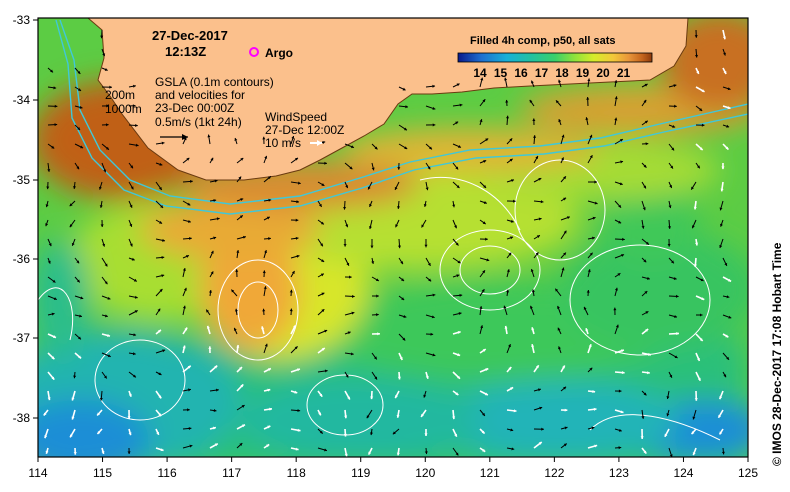 The height and width of the screenshot is (492, 790). What do you see at coordinates (37, 473) in the screenshot?
I see `x-tick-label: 114` at bounding box center [37, 473].